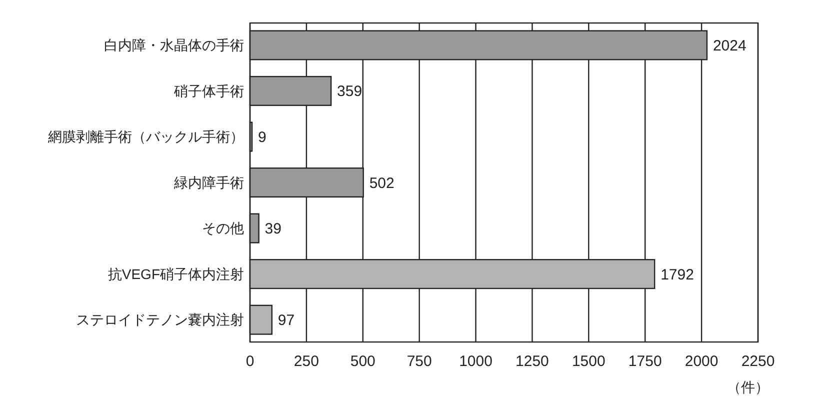 The image size is (834, 404). I want to click on y-tick-label: その他, so click(223, 228).